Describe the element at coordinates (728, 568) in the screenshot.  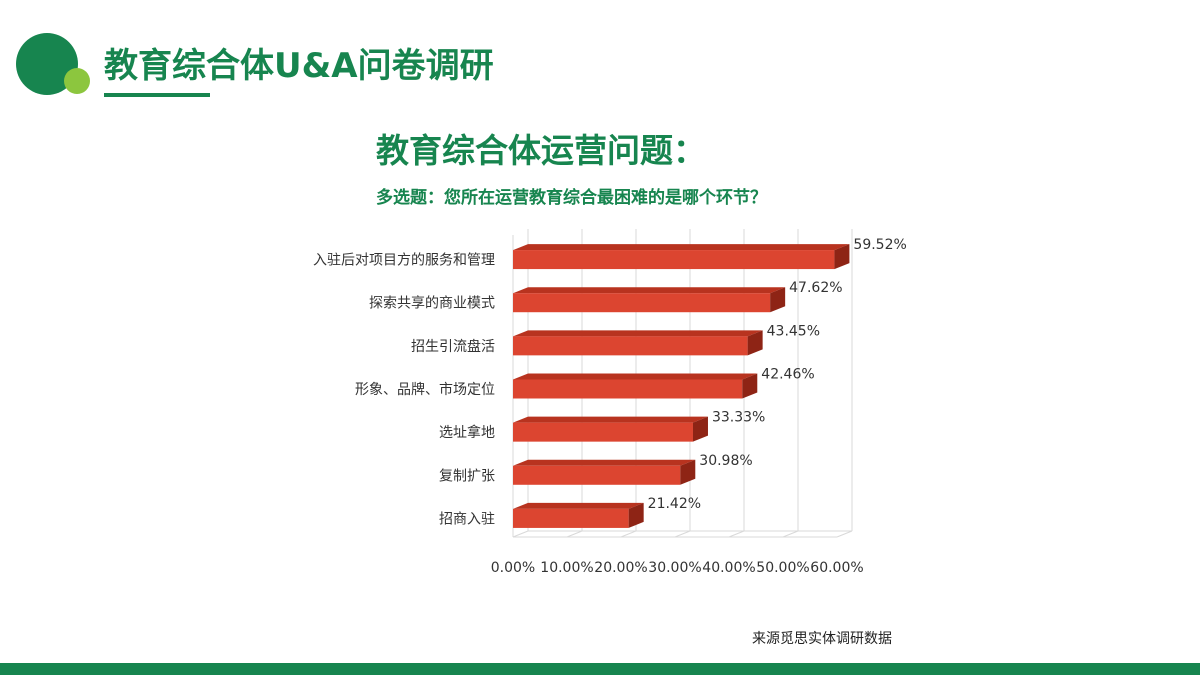
I see `x-tick-label: 40.00%` at that location.